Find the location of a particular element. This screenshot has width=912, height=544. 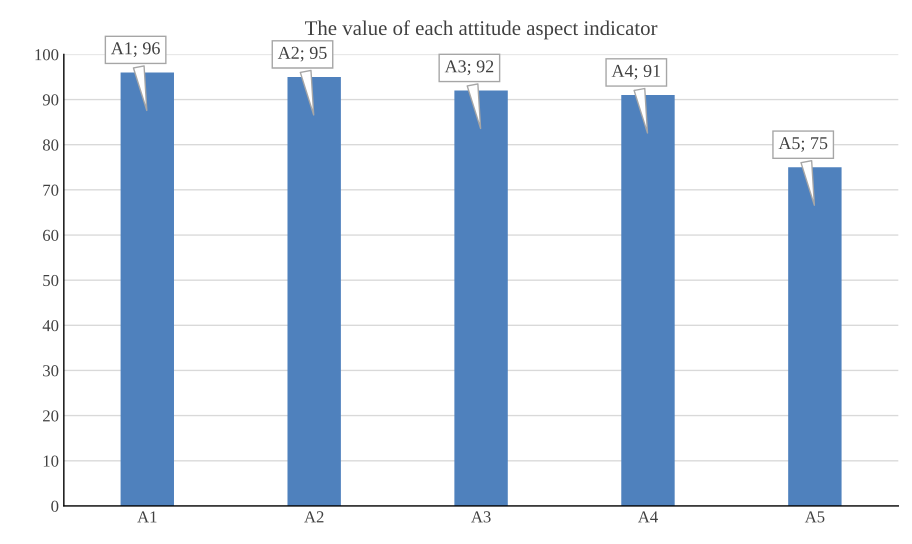

chart-title: The value of each attitude aspect indicator is located at coordinates (481, 30).